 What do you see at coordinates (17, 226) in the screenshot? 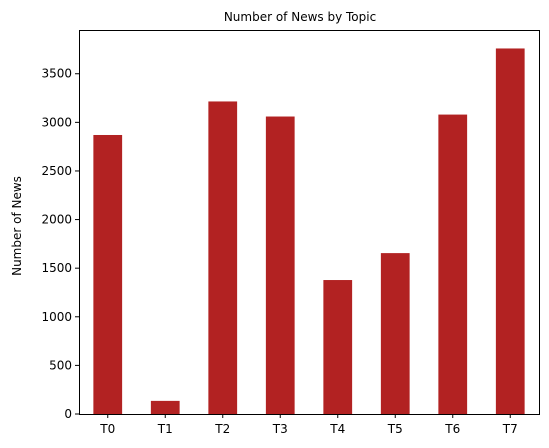
I see `y-axis-label: Number of News` at bounding box center [17, 226].